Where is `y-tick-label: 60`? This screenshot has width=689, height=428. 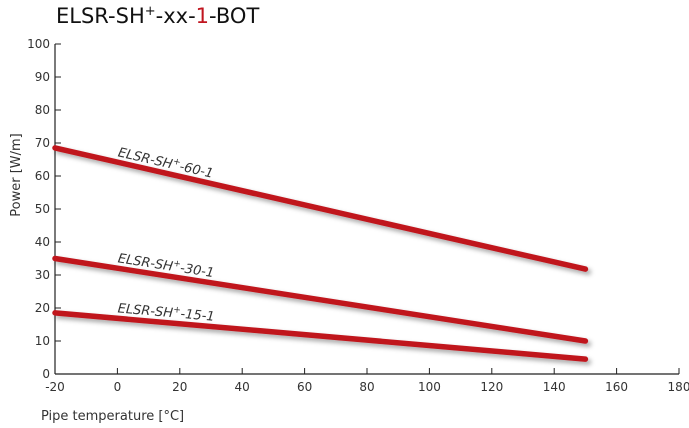 y-tick-label: 60 is located at coordinates (42, 176).